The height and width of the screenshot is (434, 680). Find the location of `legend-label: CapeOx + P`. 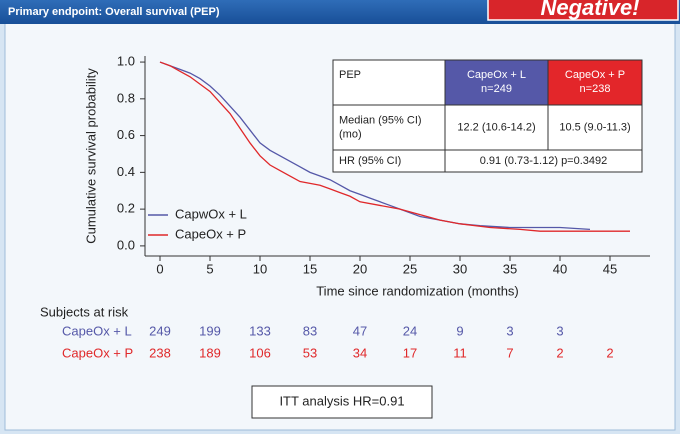

legend-label: CapeOx + P is located at coordinates (210, 233).